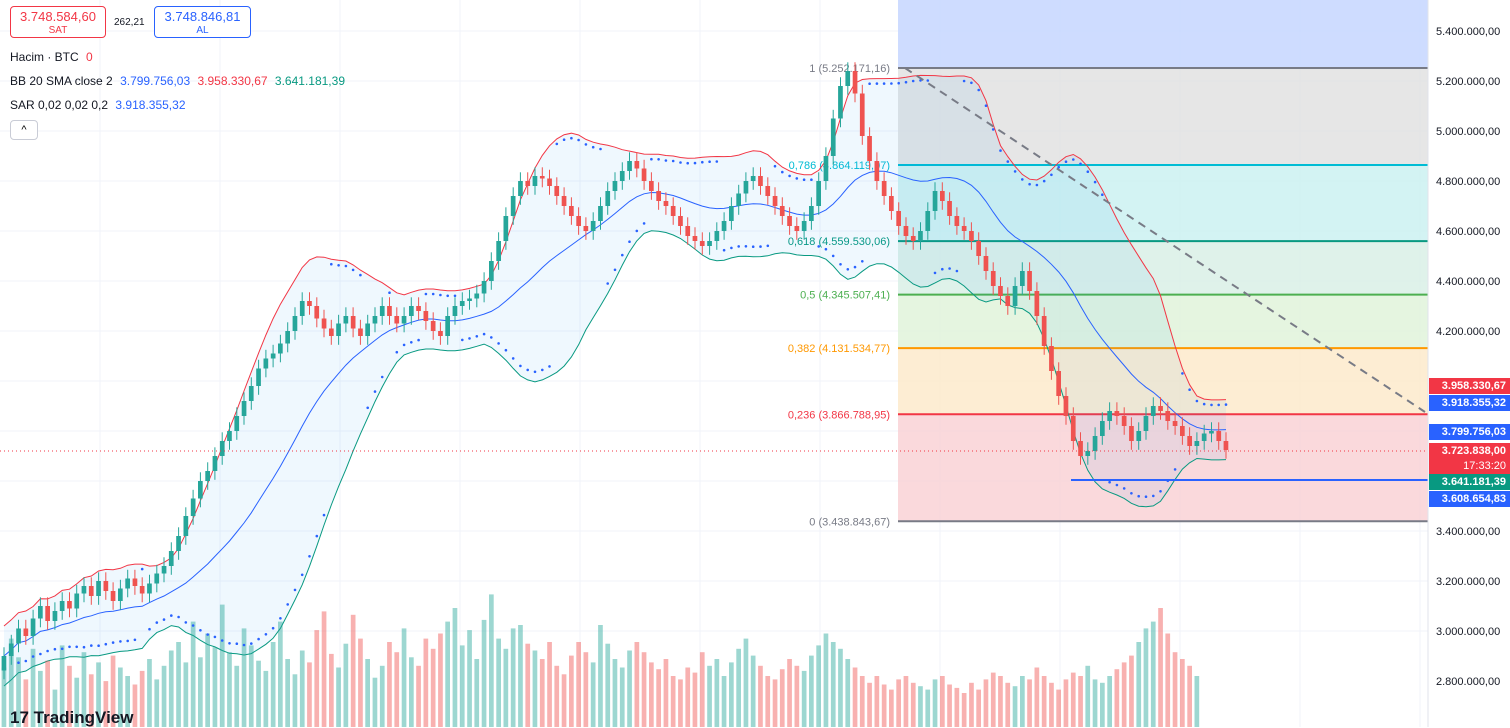  Describe the element at coordinates (155, 81) in the screenshot. I see `bb-basis-value: 3.799.756,03` at that location.